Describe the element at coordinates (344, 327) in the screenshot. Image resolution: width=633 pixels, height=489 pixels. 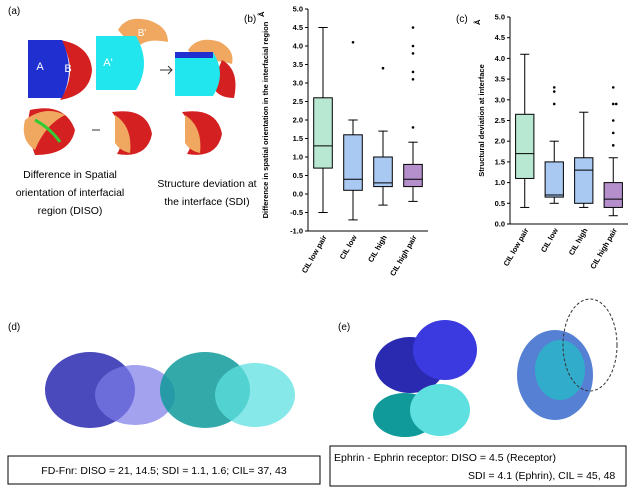
I see `panel-label: (e)` at that location.